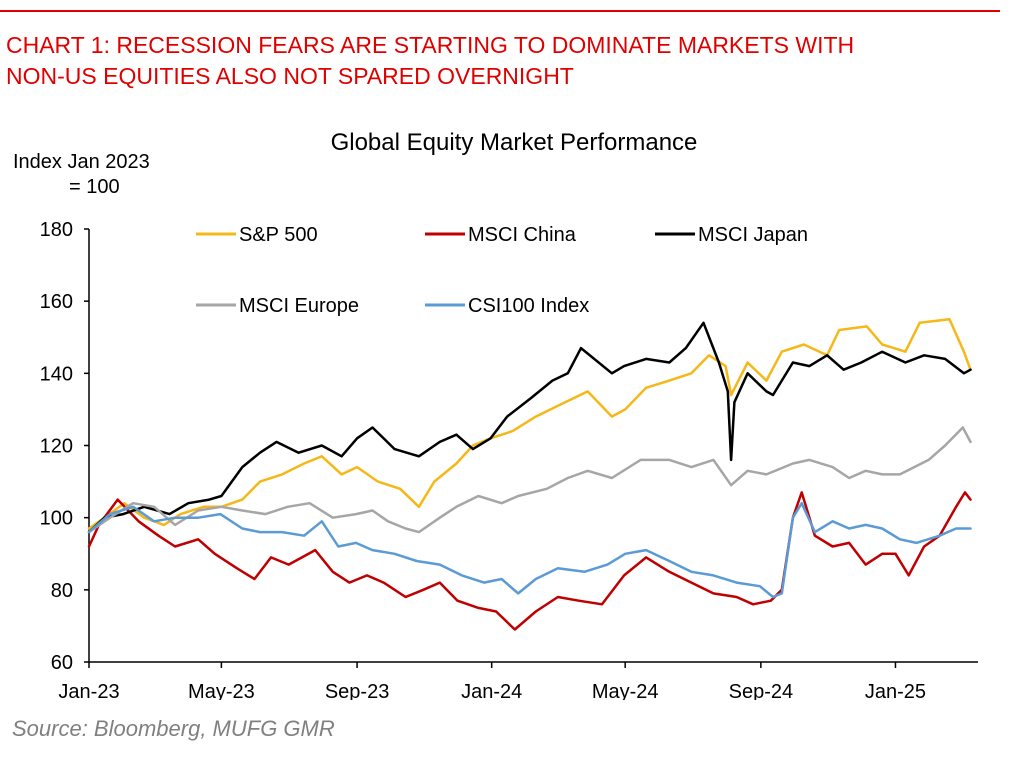 The image size is (1022, 757). What do you see at coordinates (56, 447) in the screenshot?
I see `y-tick-label: 120` at bounding box center [56, 447].